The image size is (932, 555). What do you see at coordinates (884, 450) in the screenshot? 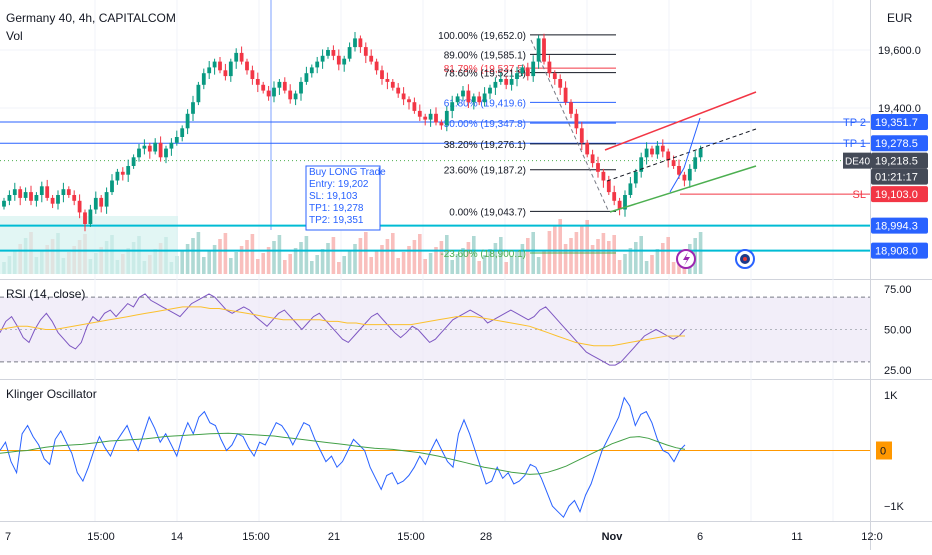
I see `klinger-zero-tag` at bounding box center [884, 450].